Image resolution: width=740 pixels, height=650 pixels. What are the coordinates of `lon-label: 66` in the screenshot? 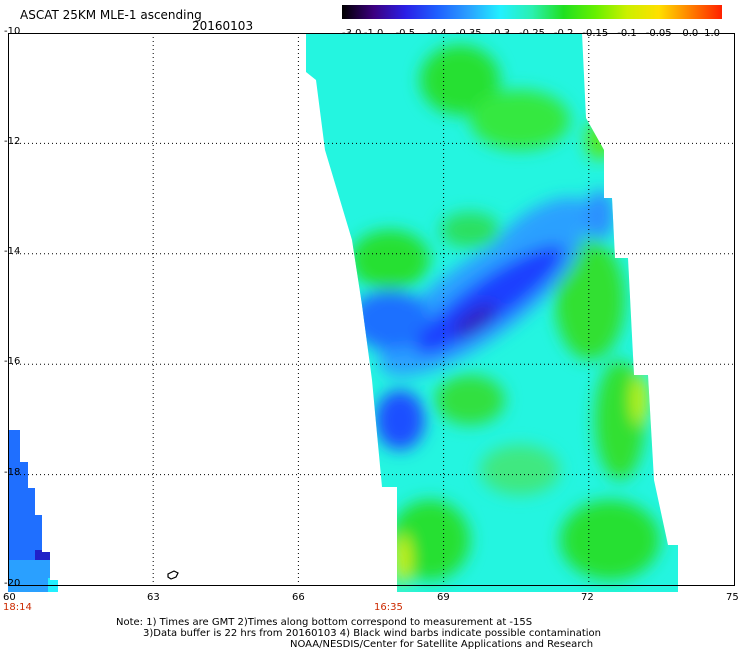 It's located at (298, 597).